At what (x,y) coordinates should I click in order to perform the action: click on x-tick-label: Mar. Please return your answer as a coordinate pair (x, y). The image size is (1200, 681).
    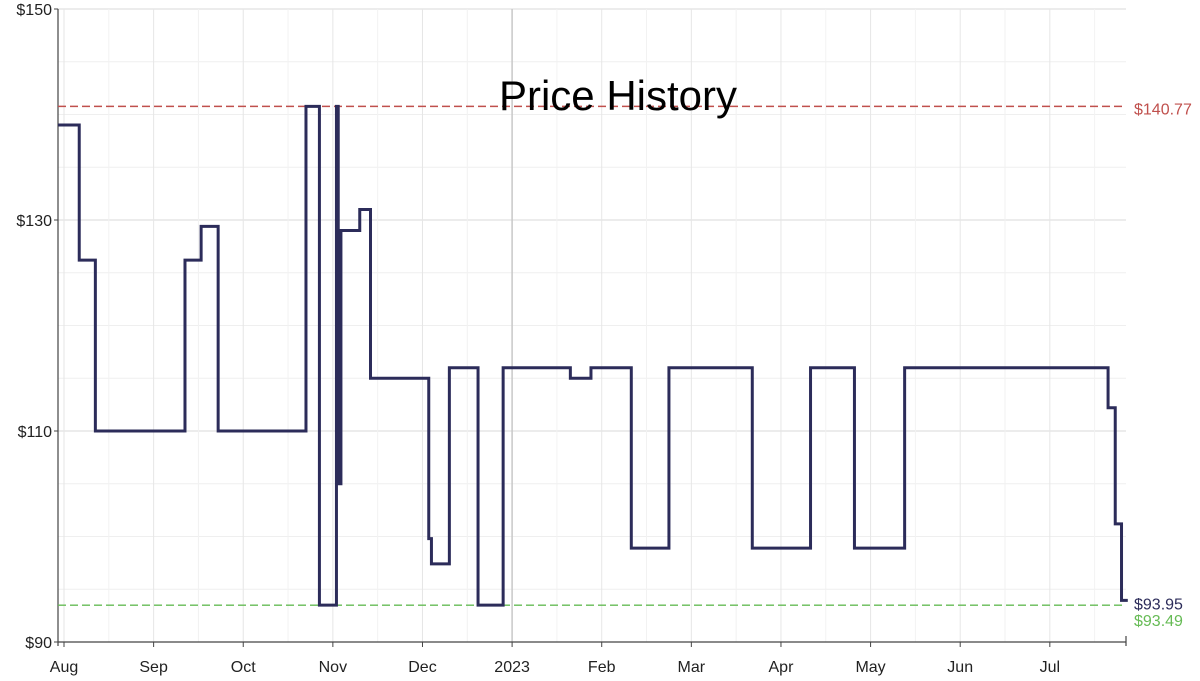
    Looking at the image, I should click on (692, 667).